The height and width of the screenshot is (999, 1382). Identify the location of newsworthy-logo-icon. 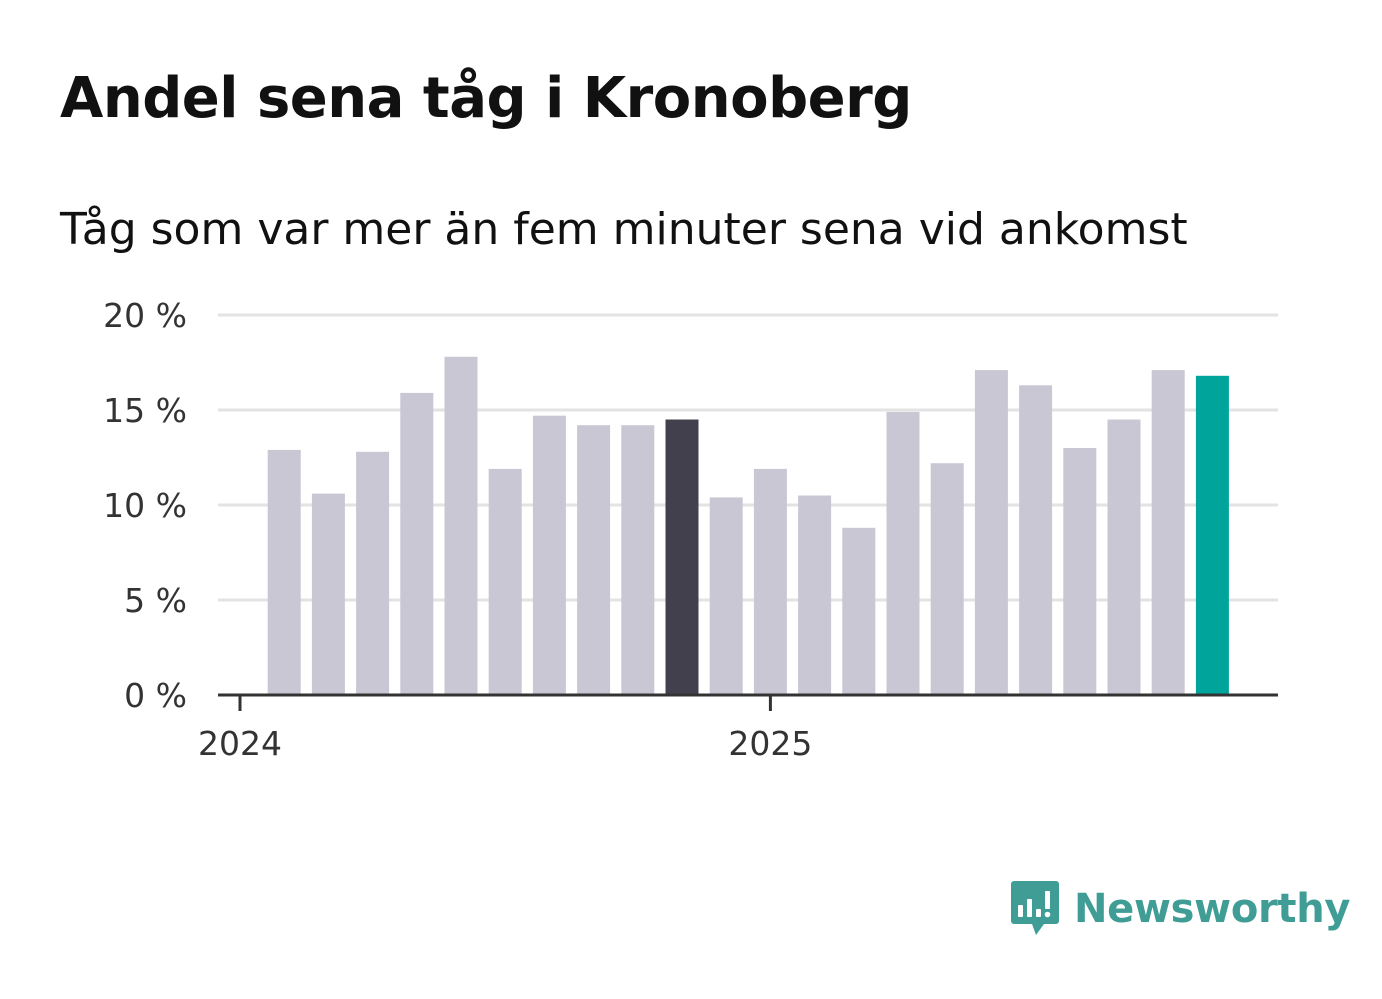
(1035, 908).